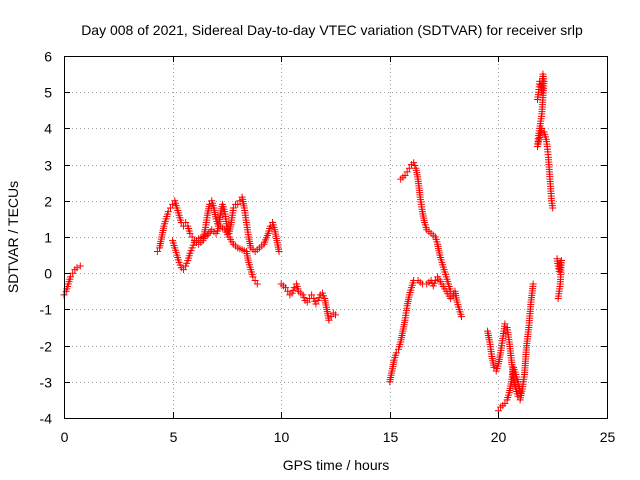  Describe the element at coordinates (338, 437) in the screenshot. I see `x-tick-labels: 0 5 10 15 20 25` at that location.